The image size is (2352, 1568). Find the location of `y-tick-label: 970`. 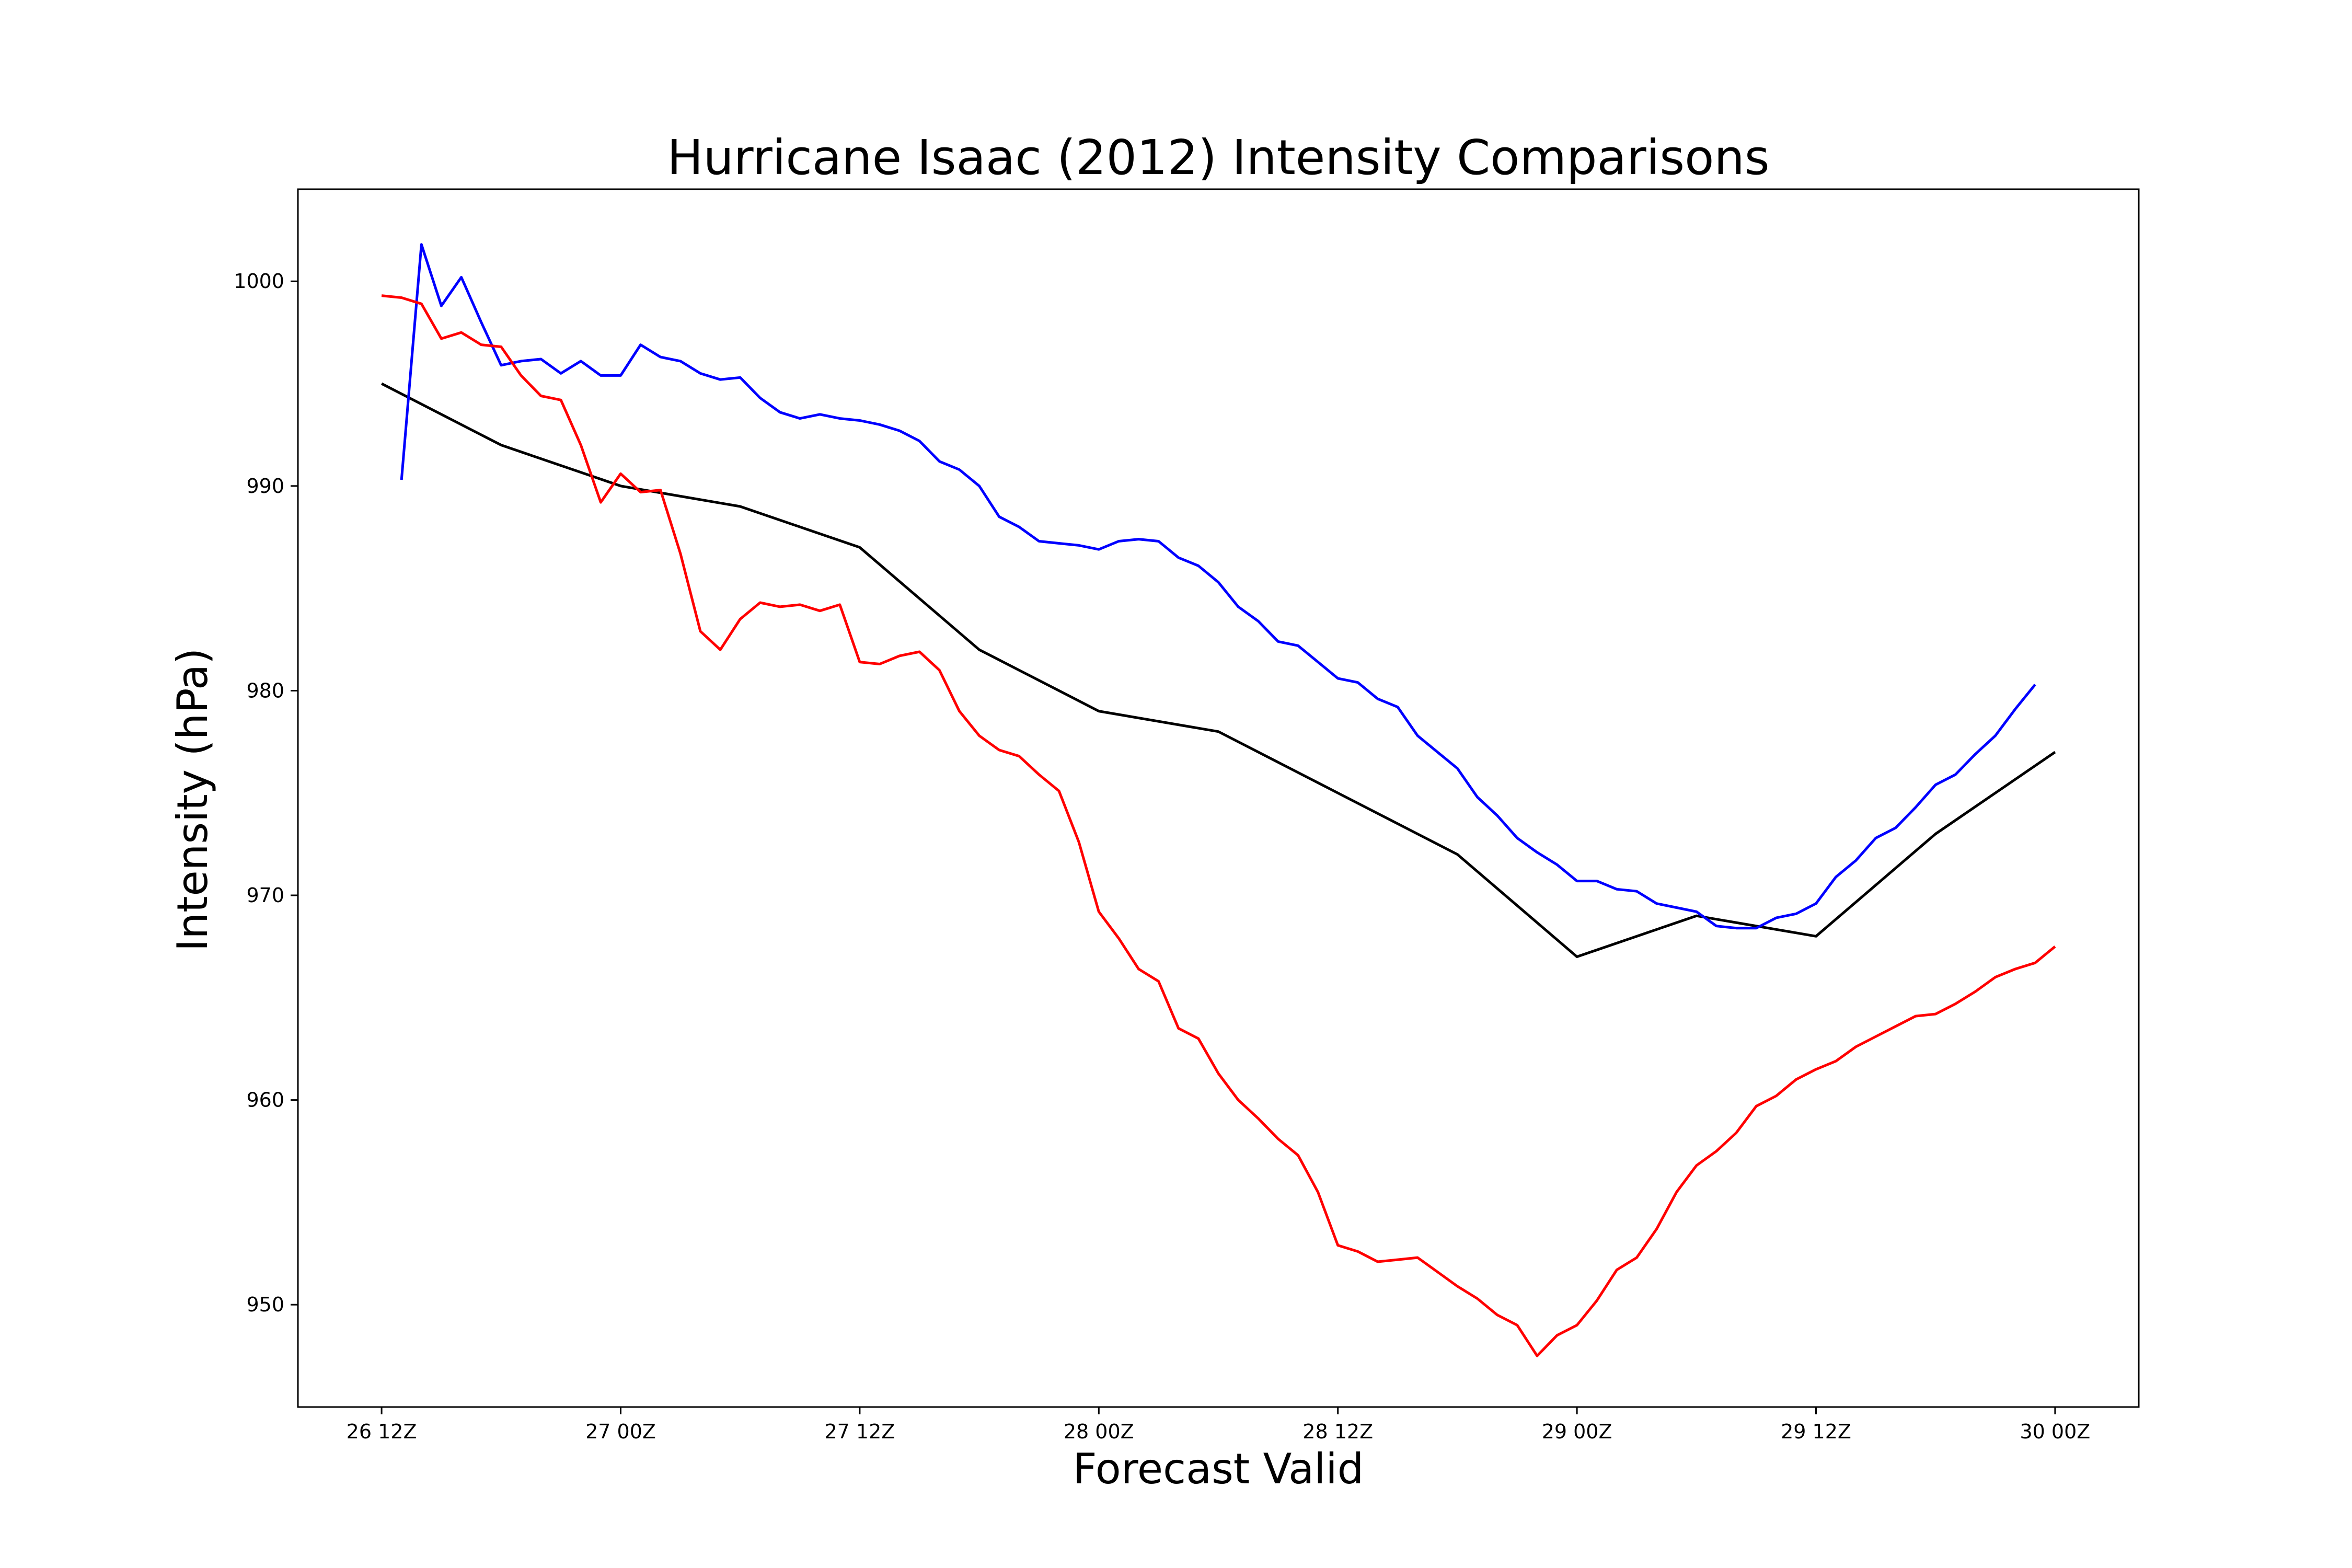

y-tick-label: 970 is located at coordinates (265, 895).